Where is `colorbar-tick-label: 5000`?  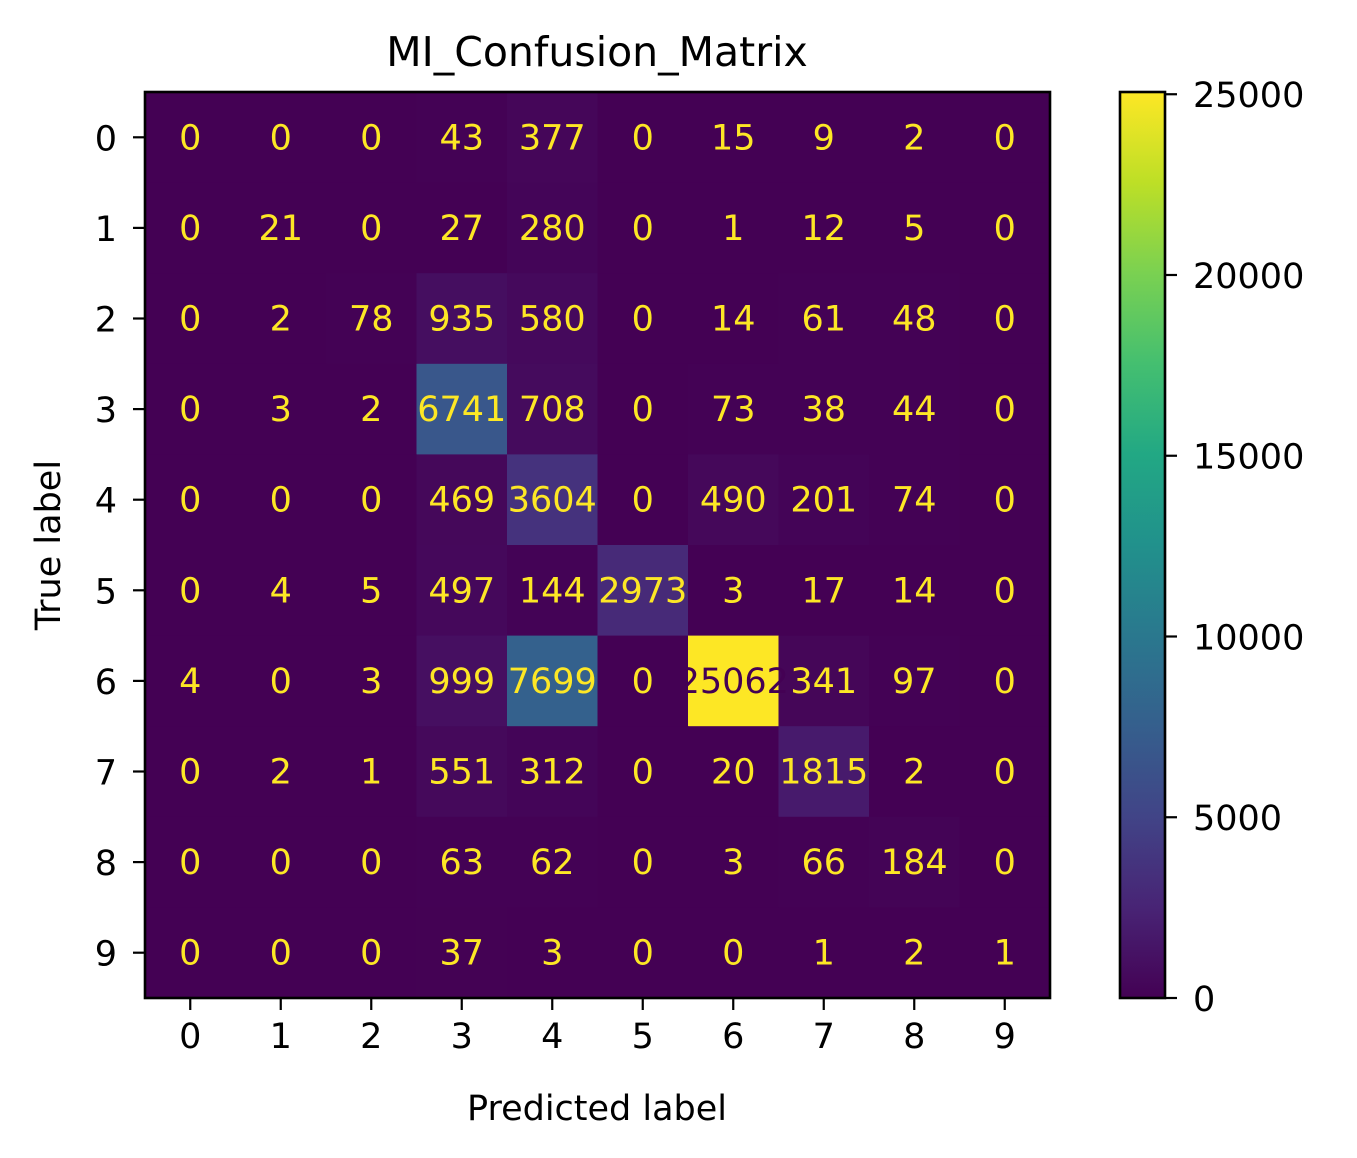 colorbar-tick-label: 5000 is located at coordinates (1237, 819).